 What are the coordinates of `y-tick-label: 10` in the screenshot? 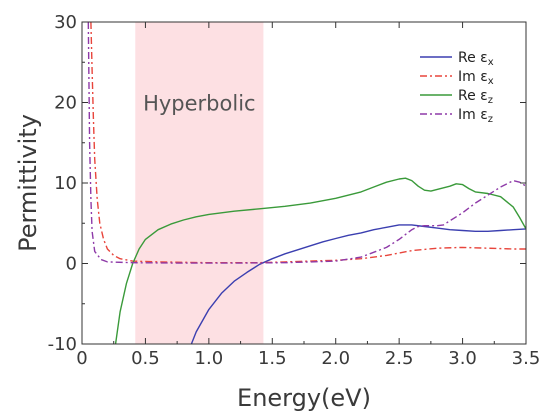 It's located at (65, 183).